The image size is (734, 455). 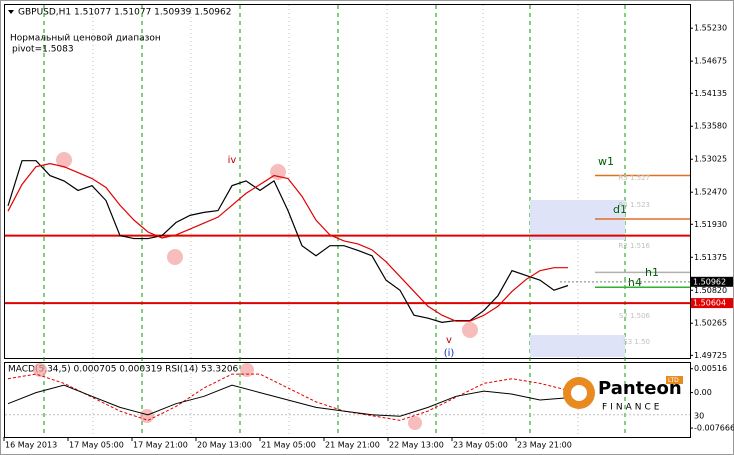 I want to click on y-tick-label: 0.00516, so click(x=710, y=368).